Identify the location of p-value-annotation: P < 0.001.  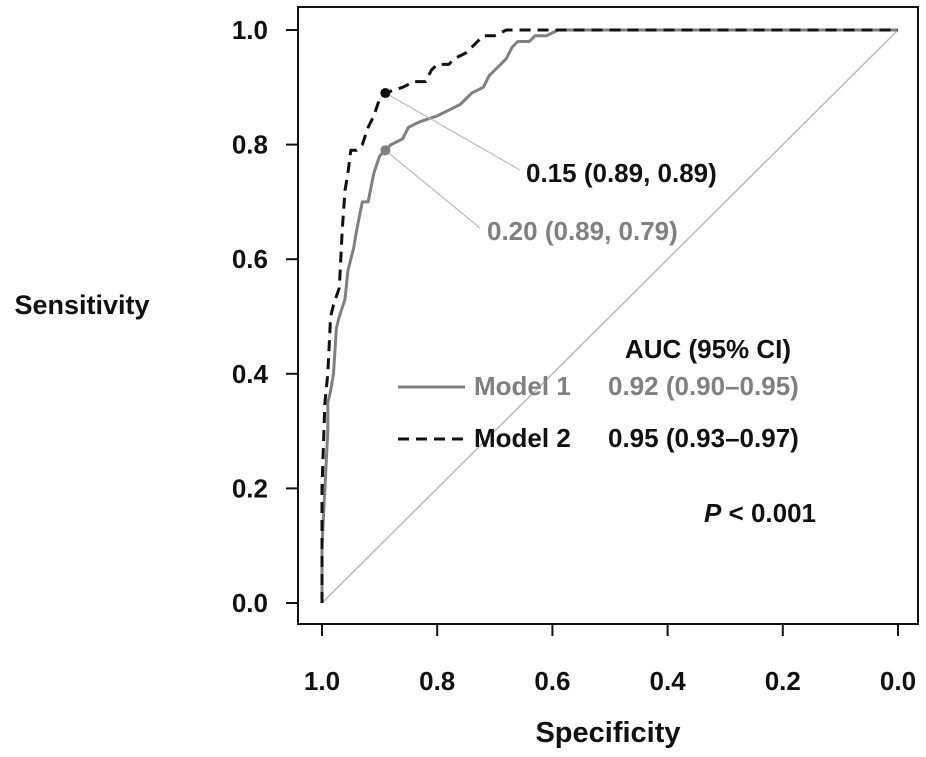
(760, 513).